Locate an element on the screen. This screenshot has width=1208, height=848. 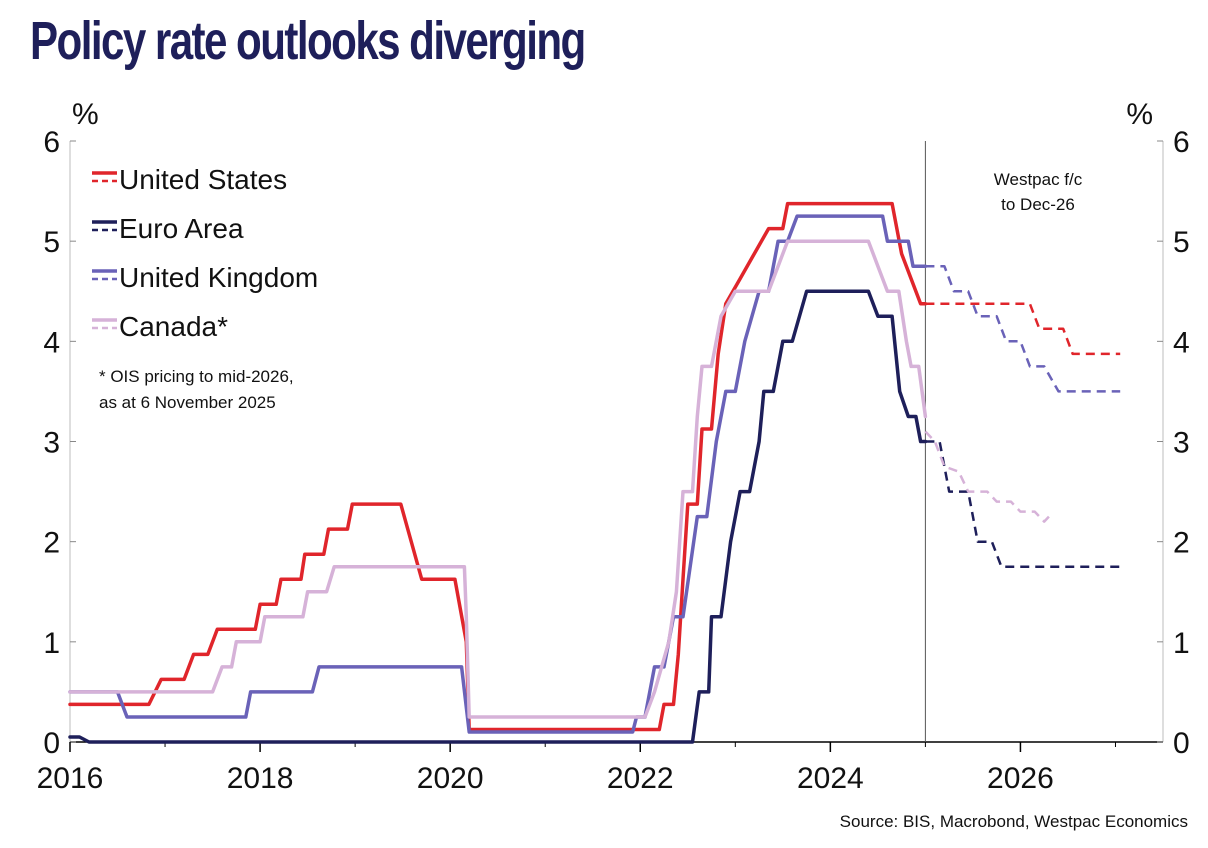
y-unit-right: % is located at coordinates (1139, 114).